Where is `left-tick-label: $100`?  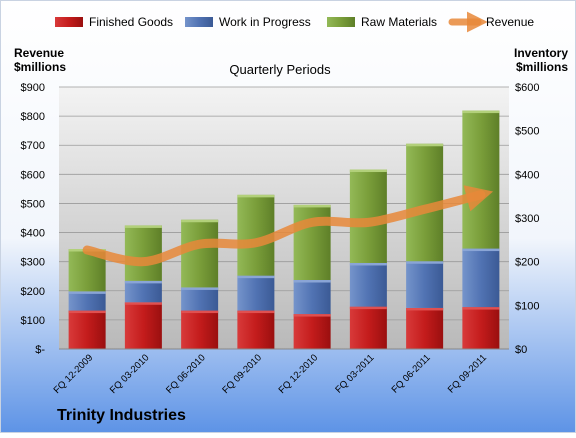
left-tick-label: $100 is located at coordinates (33, 321).